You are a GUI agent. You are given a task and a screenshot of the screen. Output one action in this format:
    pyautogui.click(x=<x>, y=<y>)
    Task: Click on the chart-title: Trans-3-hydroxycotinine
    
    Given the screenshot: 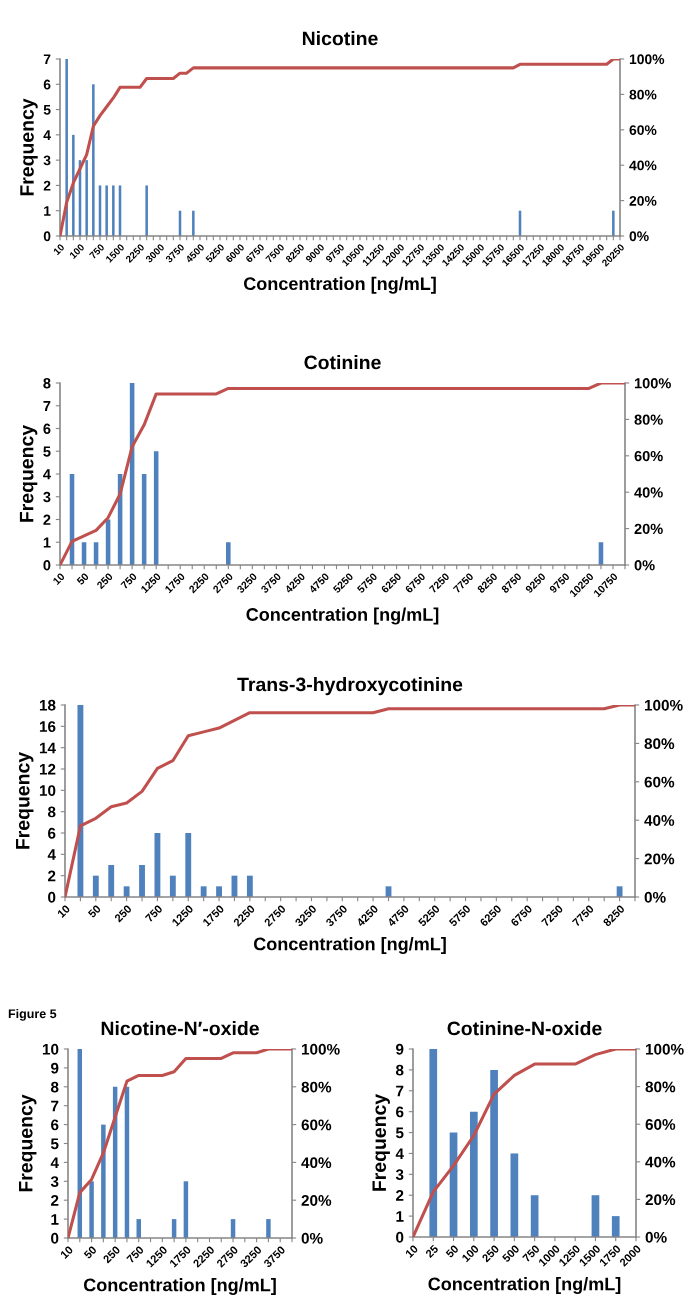 What is the action you would take?
    pyautogui.click(x=350, y=686)
    